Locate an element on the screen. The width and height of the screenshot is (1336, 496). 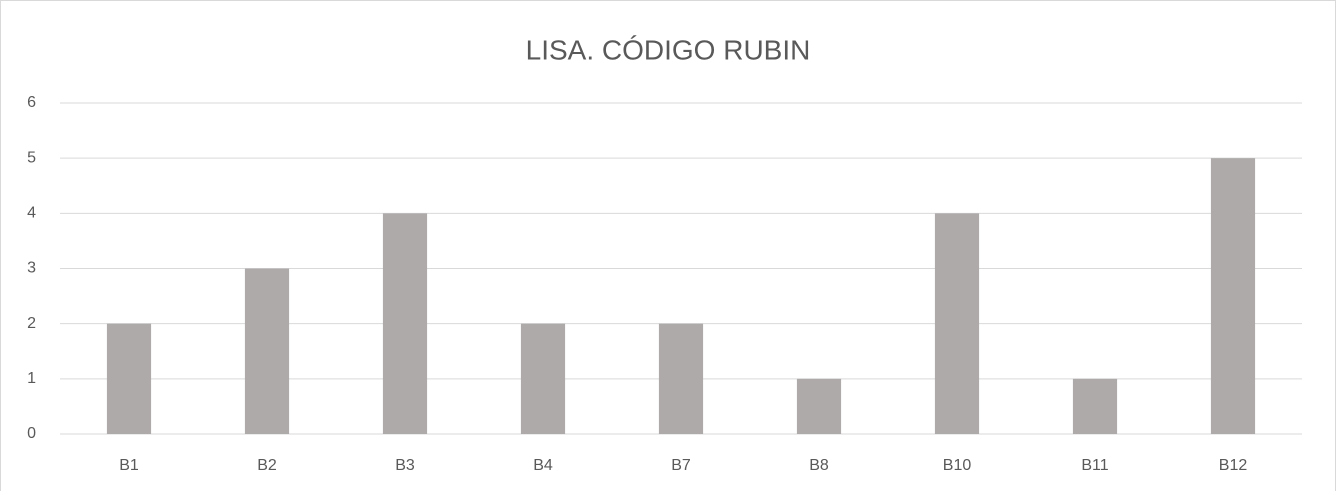
x-tick-label: B11 is located at coordinates (1094, 465).